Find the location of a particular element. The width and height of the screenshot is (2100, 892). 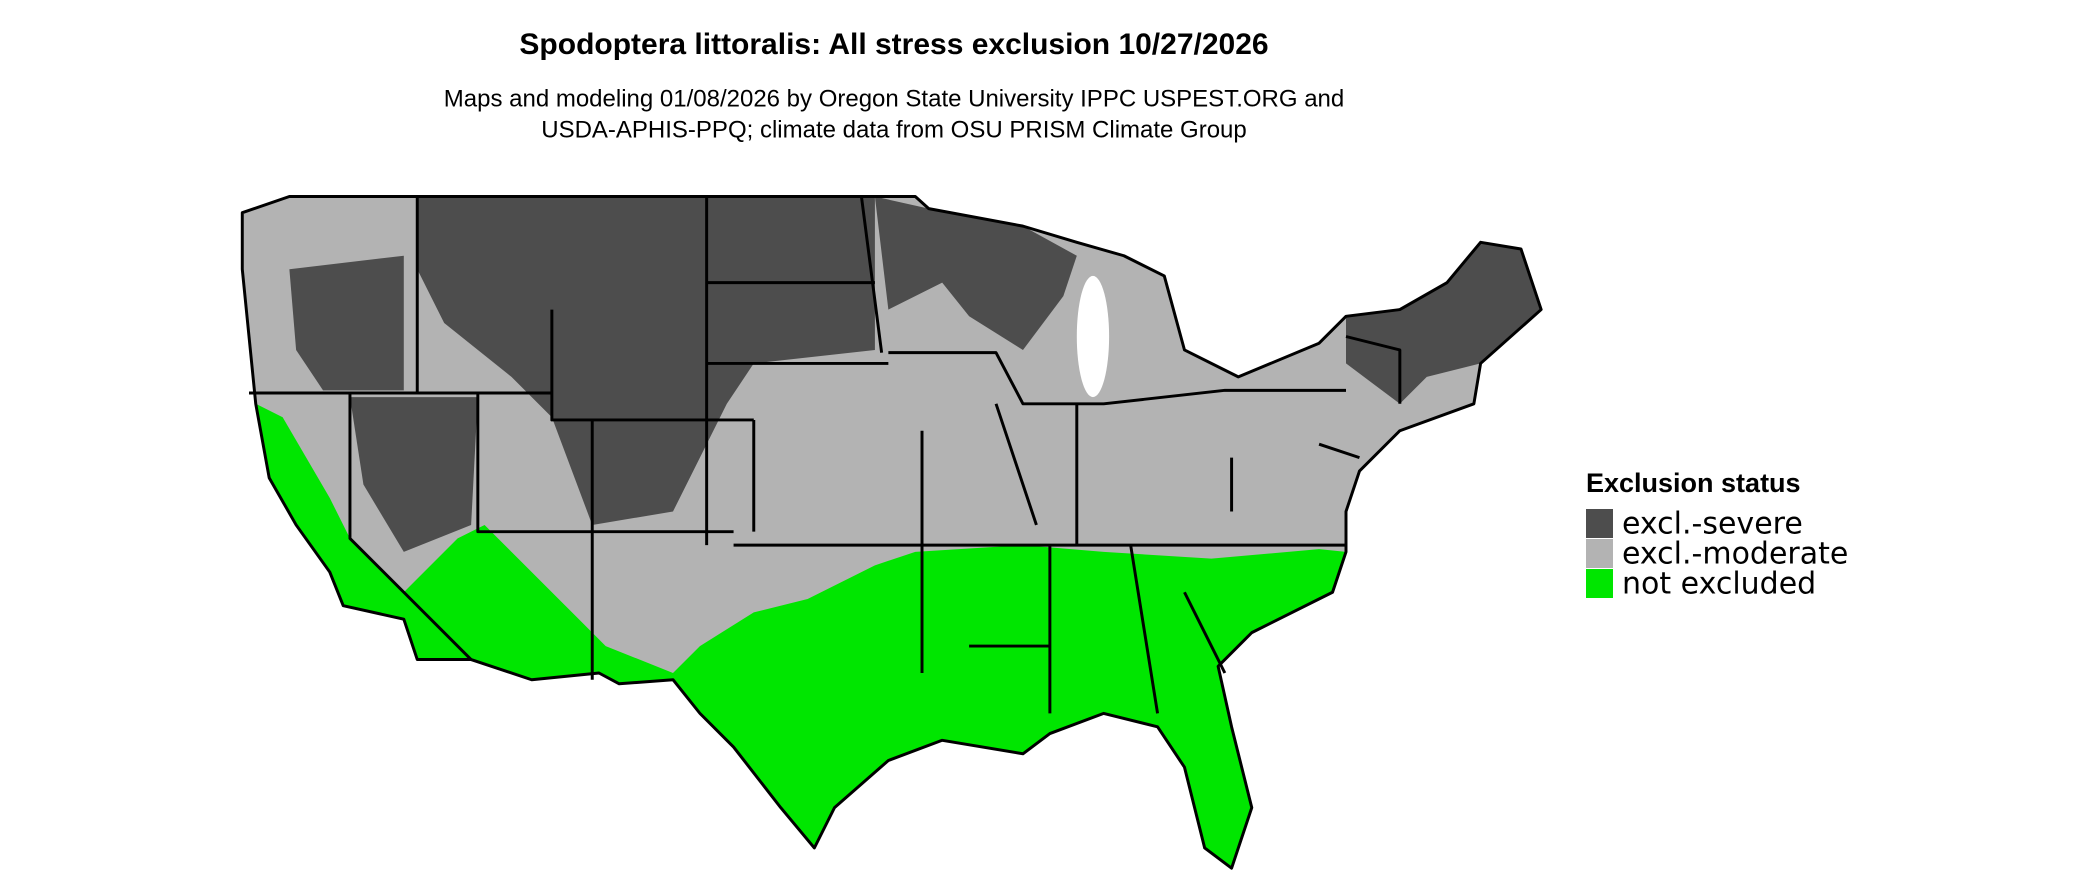

legend-label: excl.-severe is located at coordinates (1712, 524).